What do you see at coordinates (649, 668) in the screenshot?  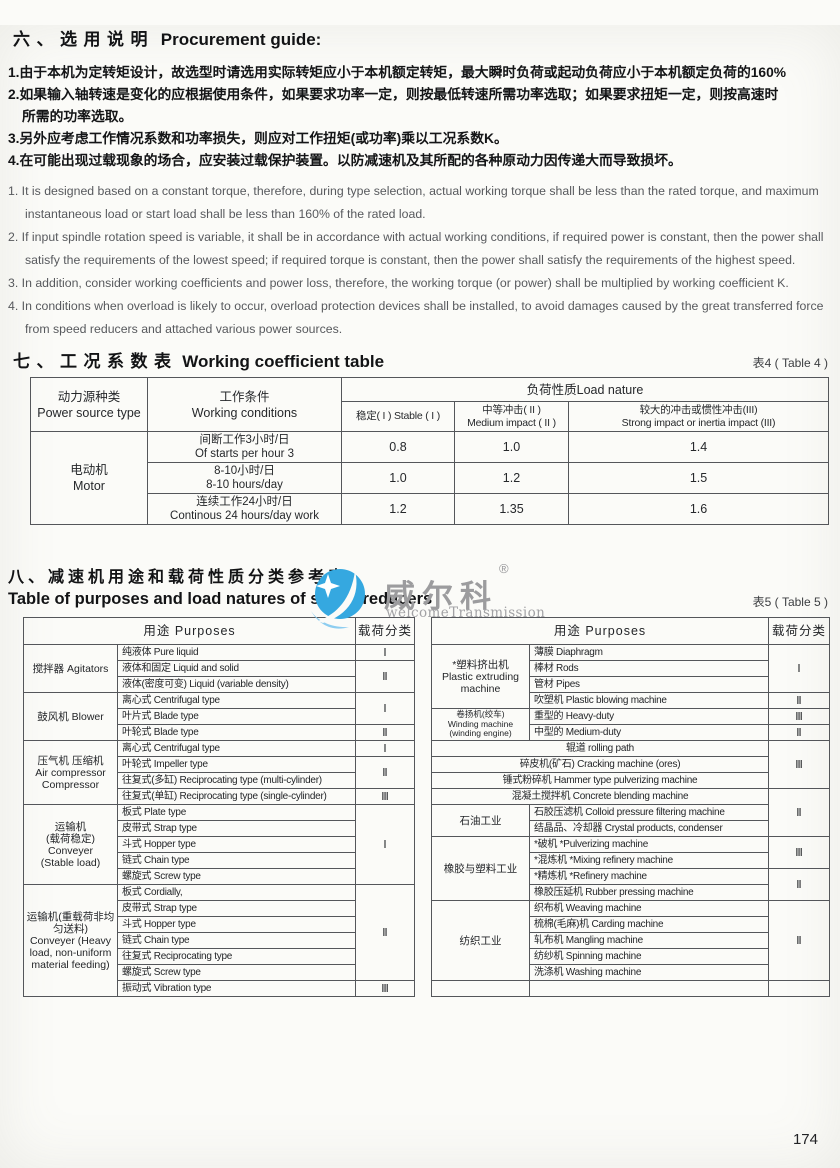 I see `table-cell: 棒材 Rods` at bounding box center [649, 668].